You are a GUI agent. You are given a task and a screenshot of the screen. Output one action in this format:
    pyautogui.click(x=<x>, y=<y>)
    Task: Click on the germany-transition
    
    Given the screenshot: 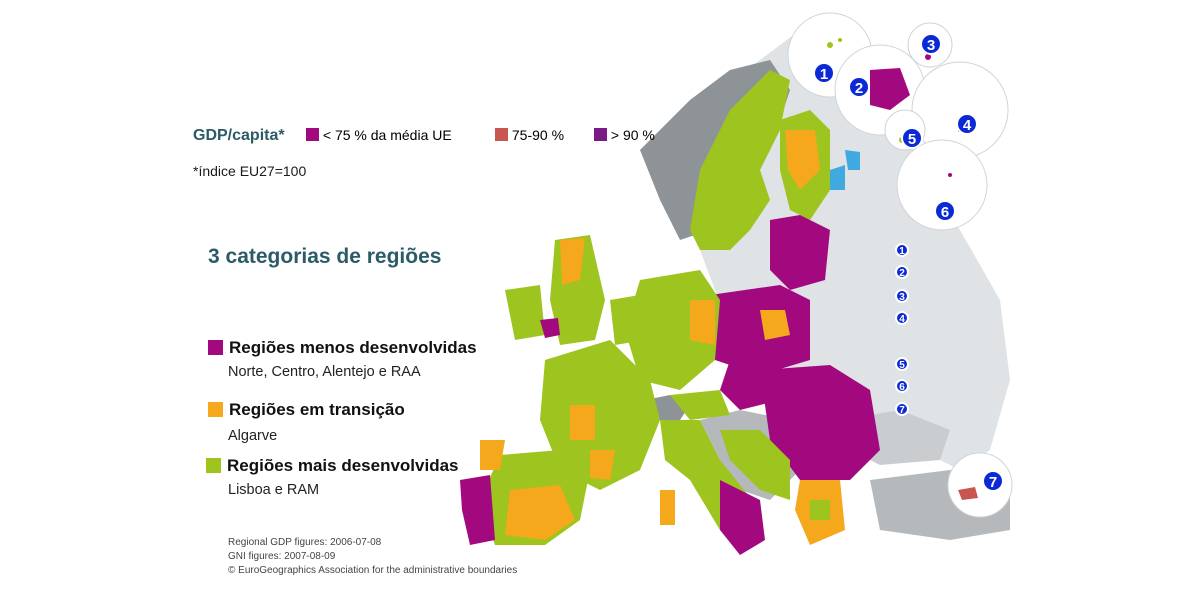 What is the action you would take?
    pyautogui.click(x=702, y=322)
    